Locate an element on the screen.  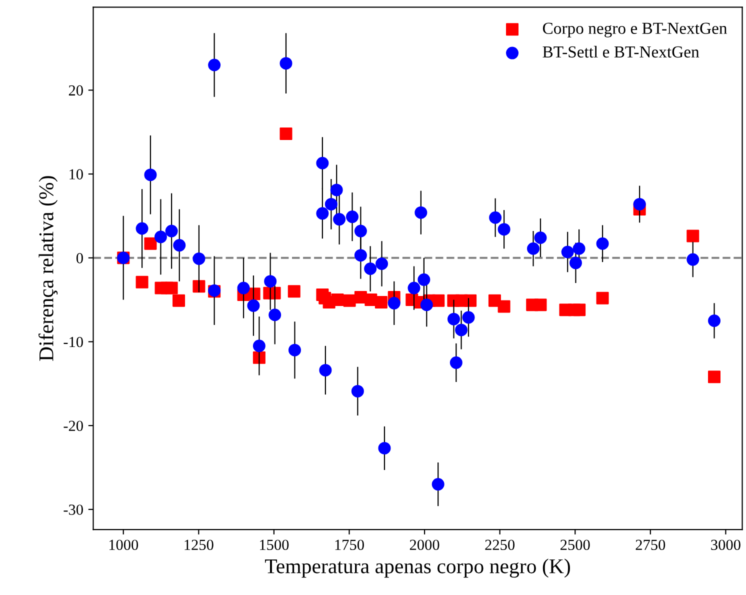
y-tick-label: -20 is located at coordinates (73, 426).